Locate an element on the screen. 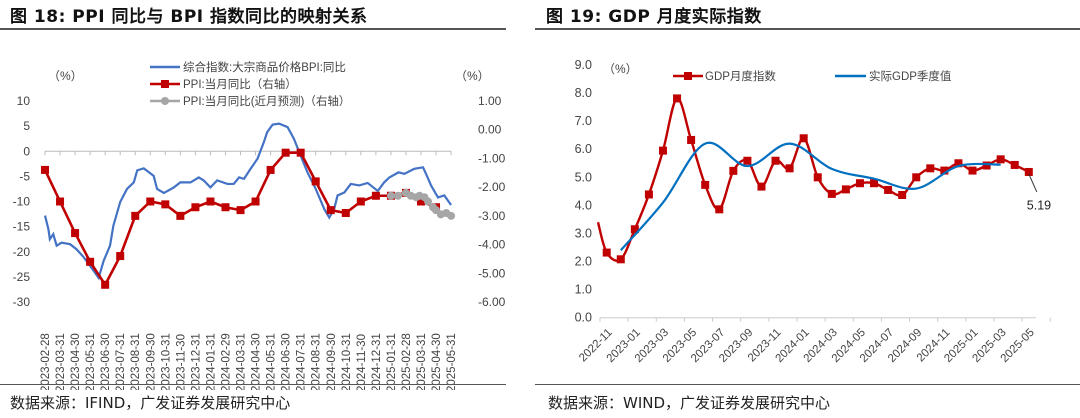 This screenshot has width=1080, height=418. left-y-tick-label: 5 is located at coordinates (26, 126).